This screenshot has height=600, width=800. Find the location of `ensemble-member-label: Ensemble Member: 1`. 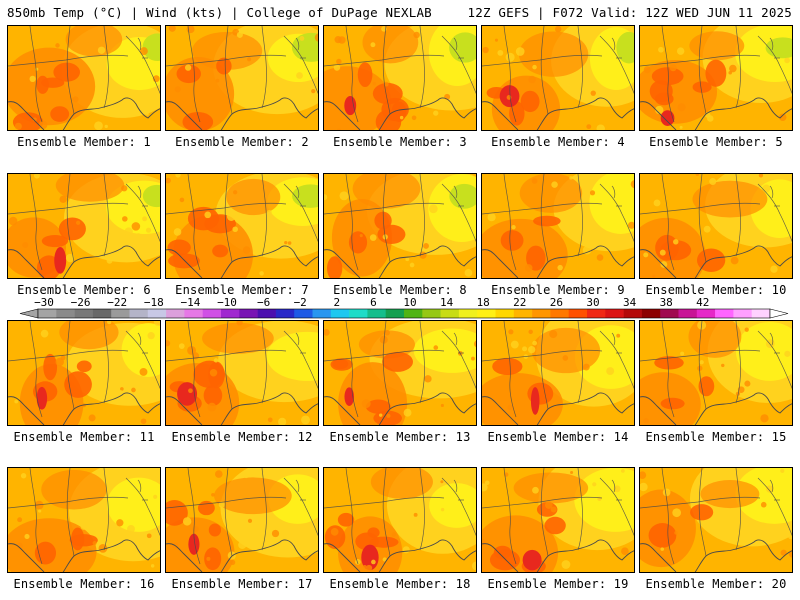

ensemble-member-label: Ensemble Member: 1 is located at coordinates (84, 142).